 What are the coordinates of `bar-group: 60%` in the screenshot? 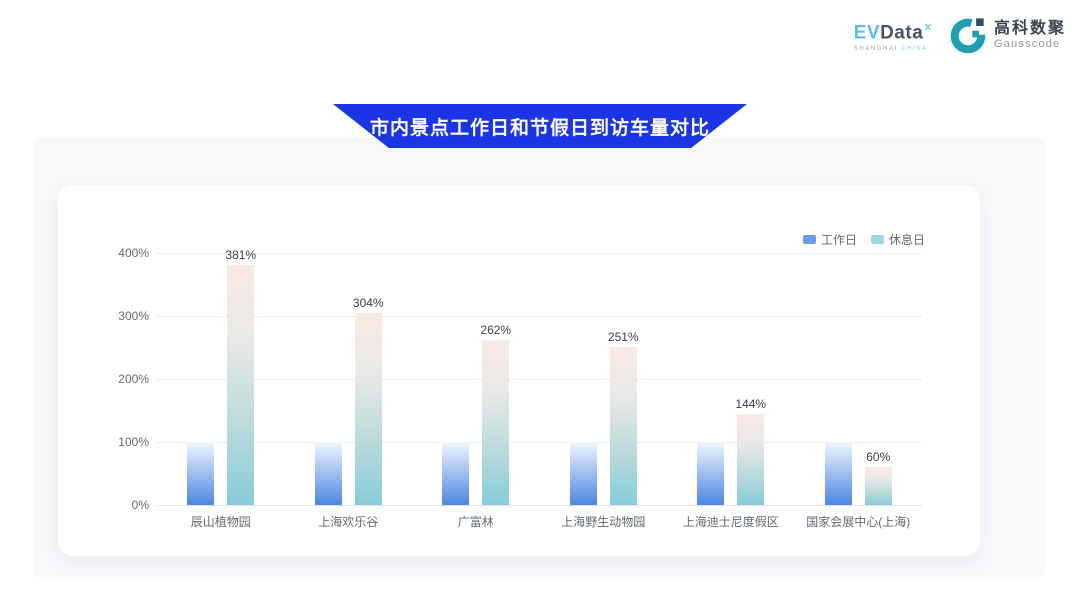 It's located at (859, 379).